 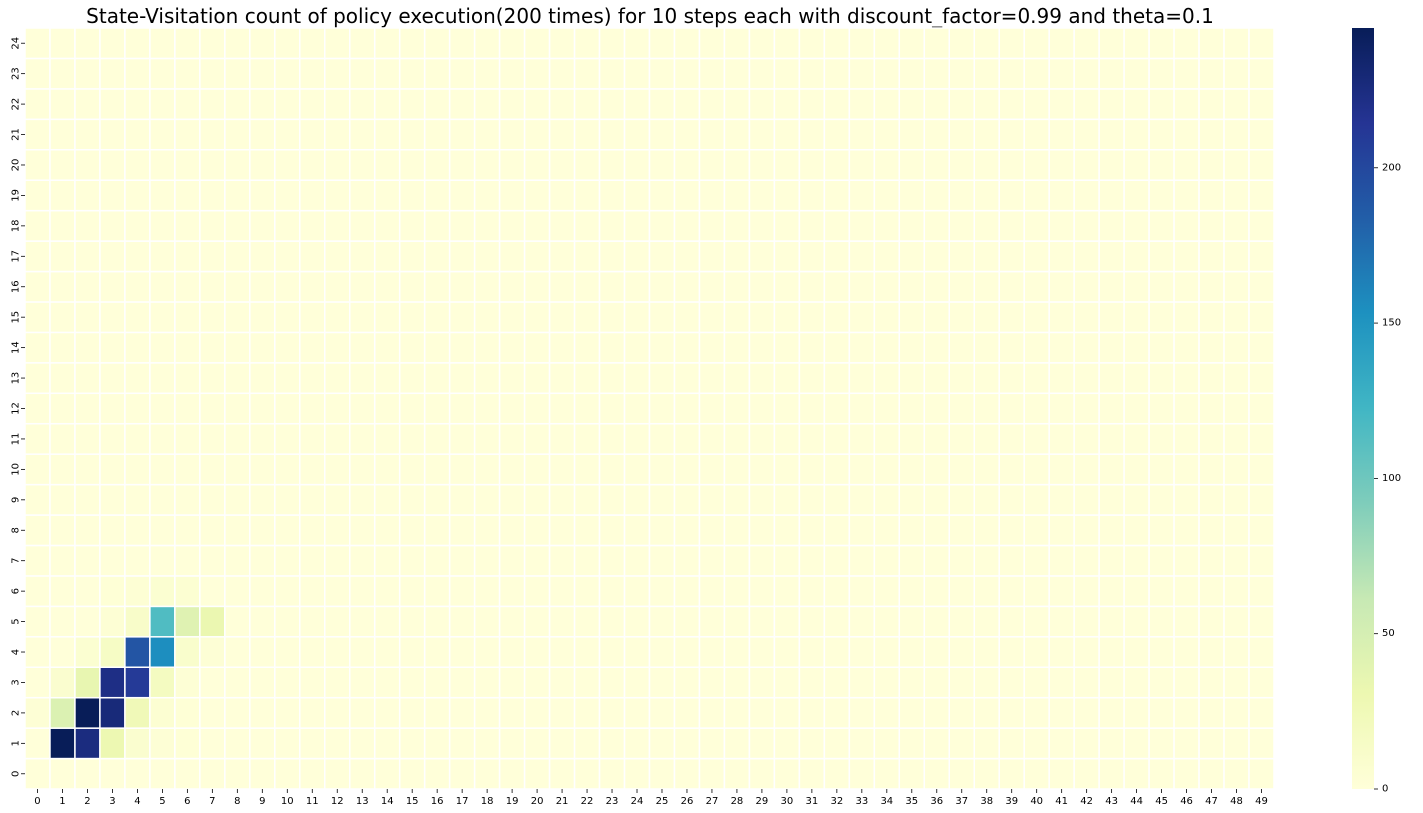 What do you see at coordinates (1061, 801) in the screenshot?
I see `x-tick-label: 41` at bounding box center [1061, 801].